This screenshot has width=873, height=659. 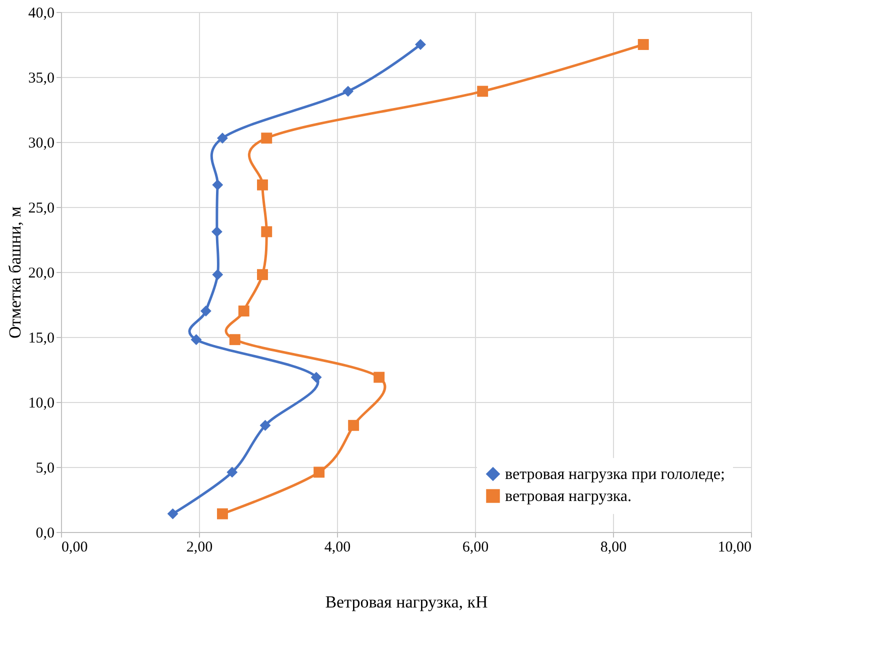 I want to click on x-tick-label: 4,00, so click(x=337, y=548).